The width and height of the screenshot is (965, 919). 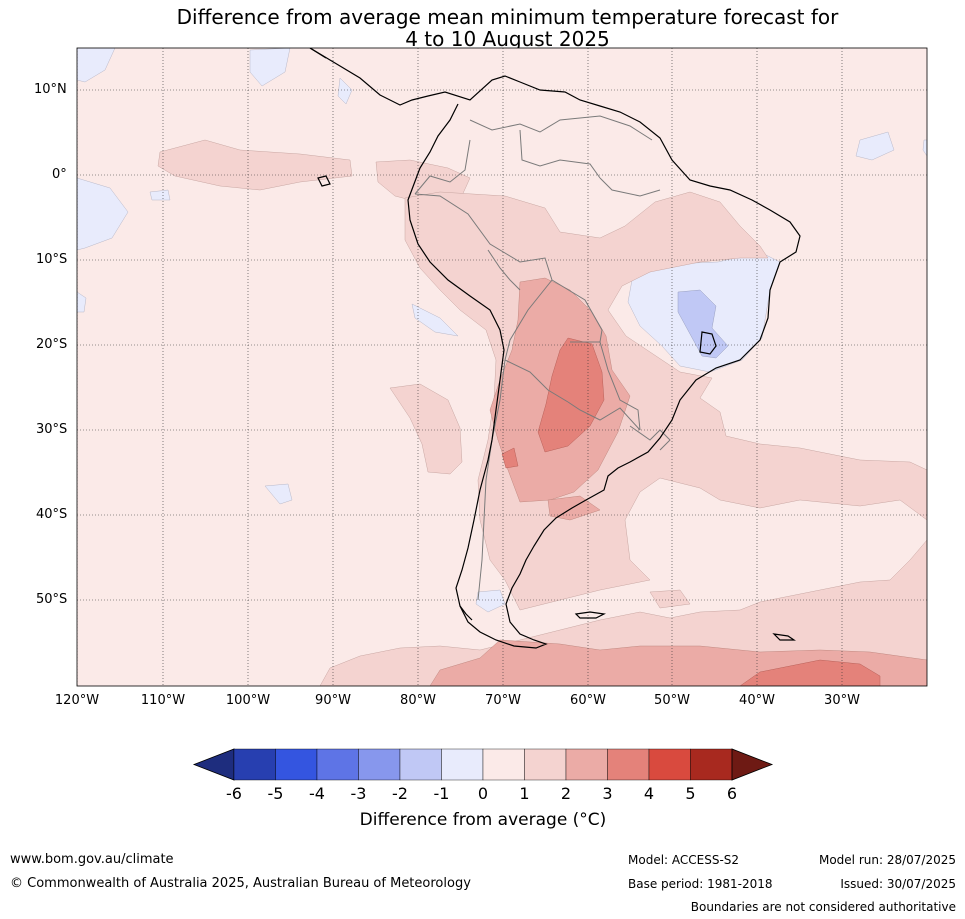 I want to click on colorbar-tick-label: -6, so click(x=234, y=793).